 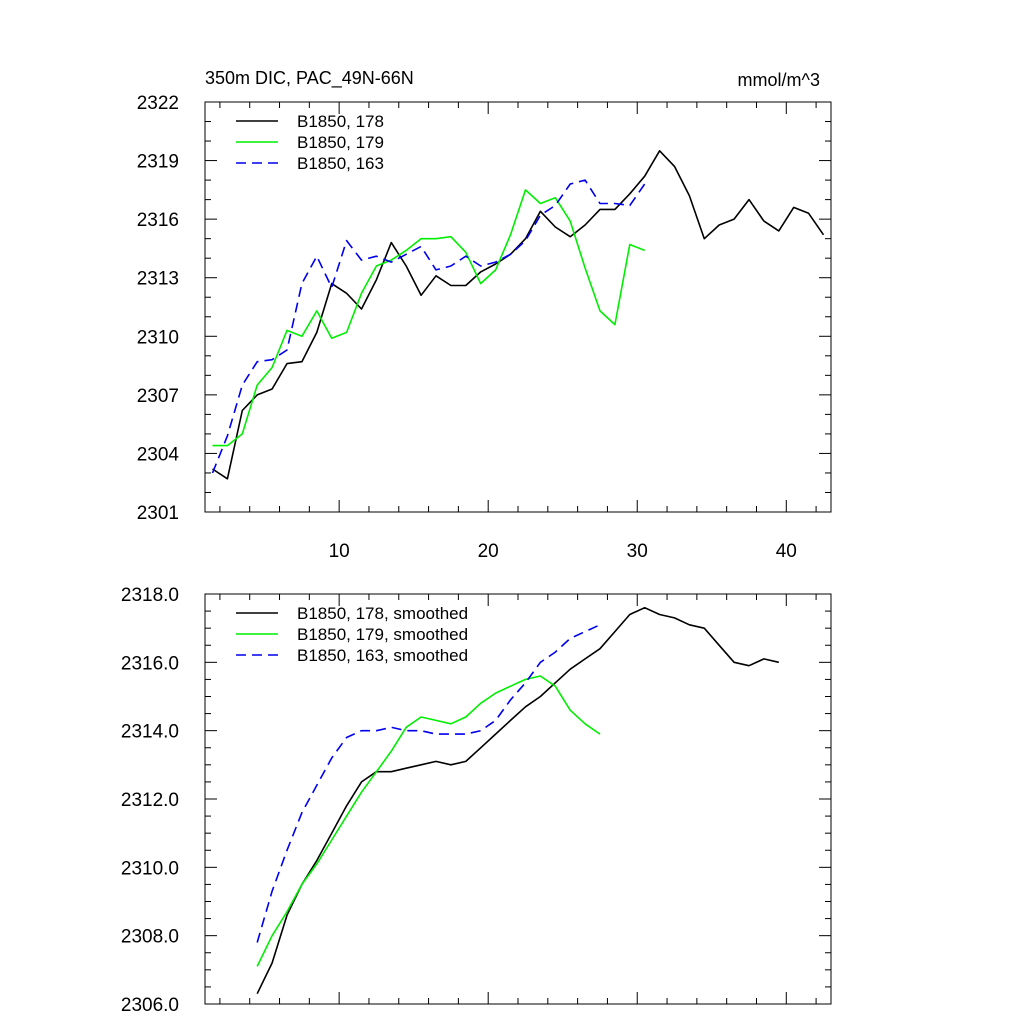 I want to click on legend-label: B1850, 163, so click(x=340, y=163).